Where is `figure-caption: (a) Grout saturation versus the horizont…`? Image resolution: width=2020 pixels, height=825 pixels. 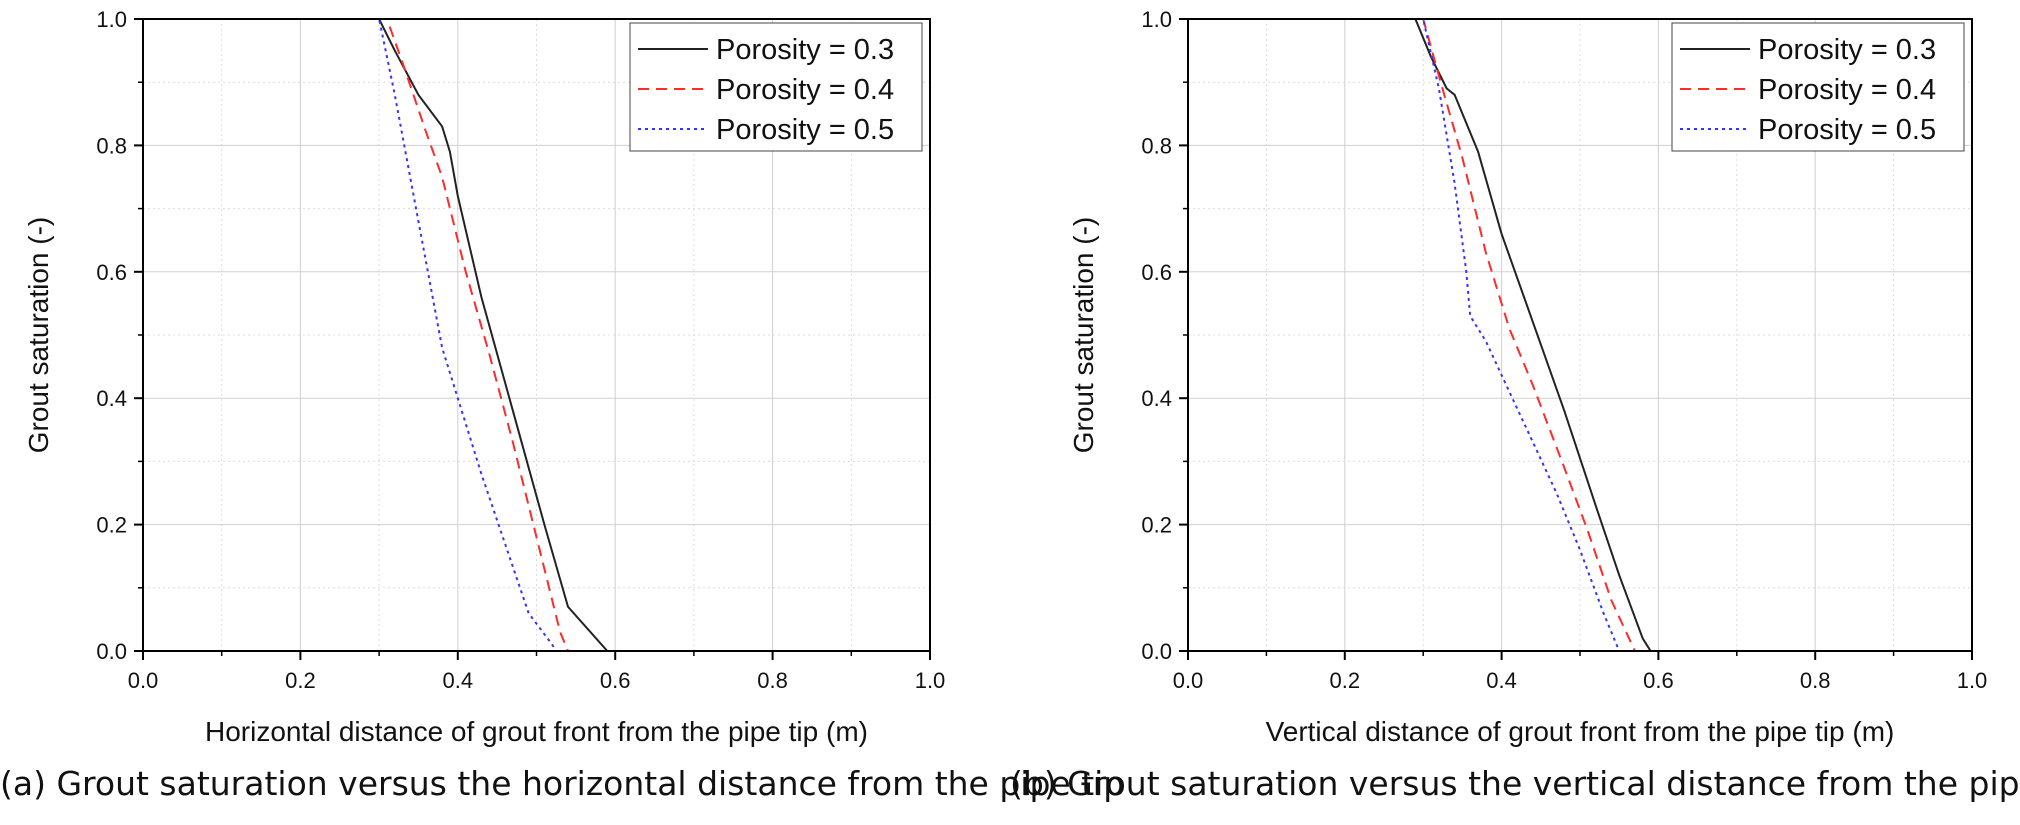 figure-caption: (a) Grout saturation versus the horizont… is located at coordinates (562, 783).